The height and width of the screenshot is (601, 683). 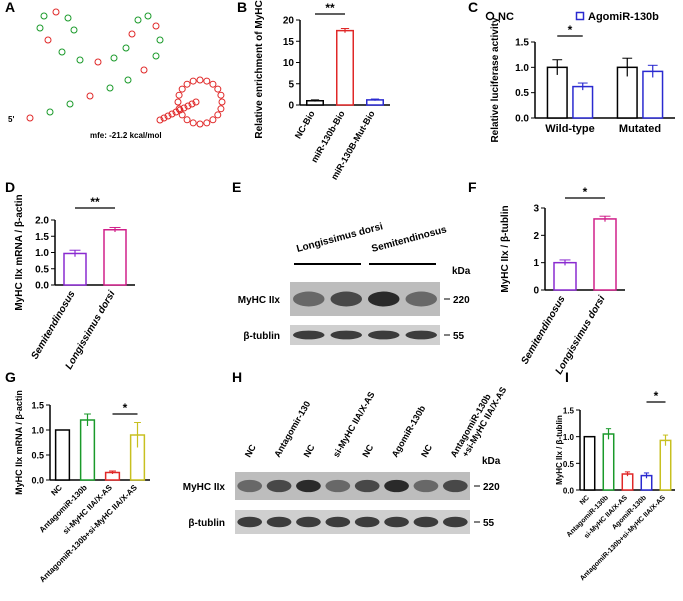 I want to click on y-label: Relative luciferase activity, so click(x=495, y=80).